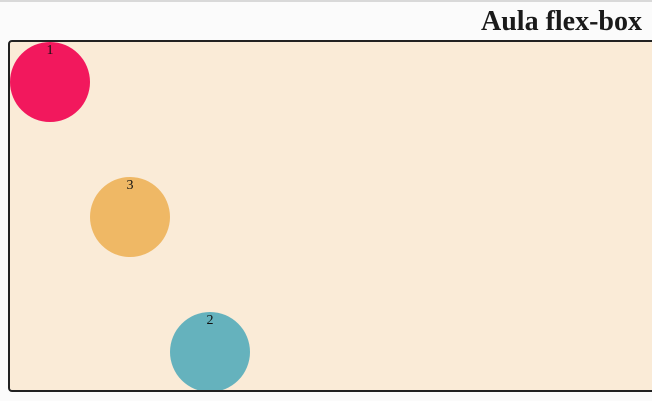  Describe the element at coordinates (130, 217) in the screenshot. I see `flex-item-circle-3: 3` at that location.